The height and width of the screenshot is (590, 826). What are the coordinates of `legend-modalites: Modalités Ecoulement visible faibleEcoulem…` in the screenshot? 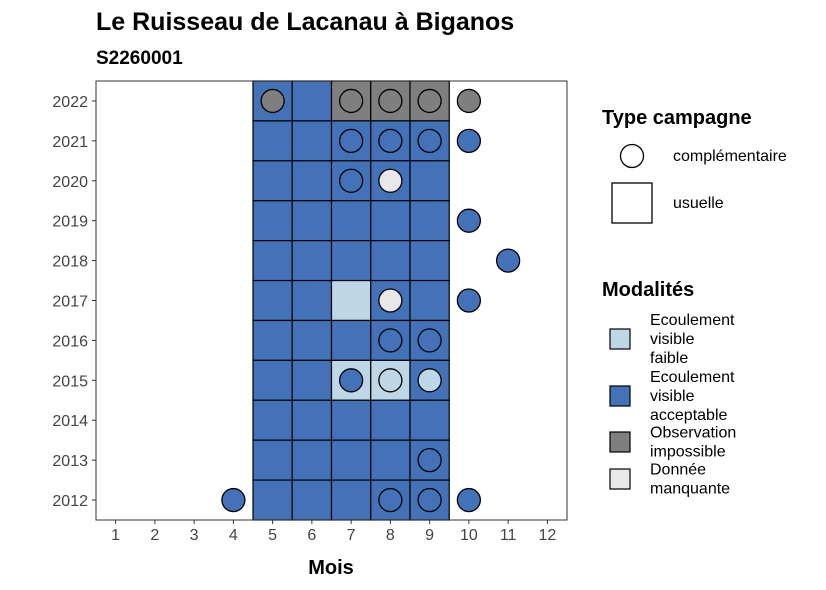 It's located at (669, 388).